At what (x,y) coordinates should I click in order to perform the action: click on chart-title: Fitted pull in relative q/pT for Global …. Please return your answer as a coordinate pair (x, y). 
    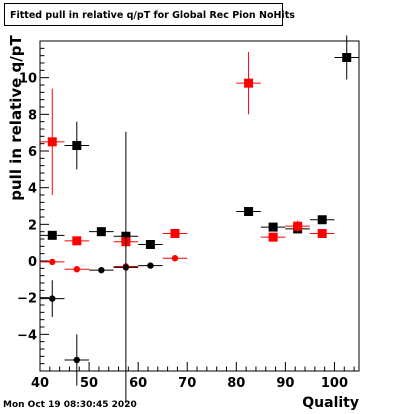
    Looking at the image, I should click on (152, 15).